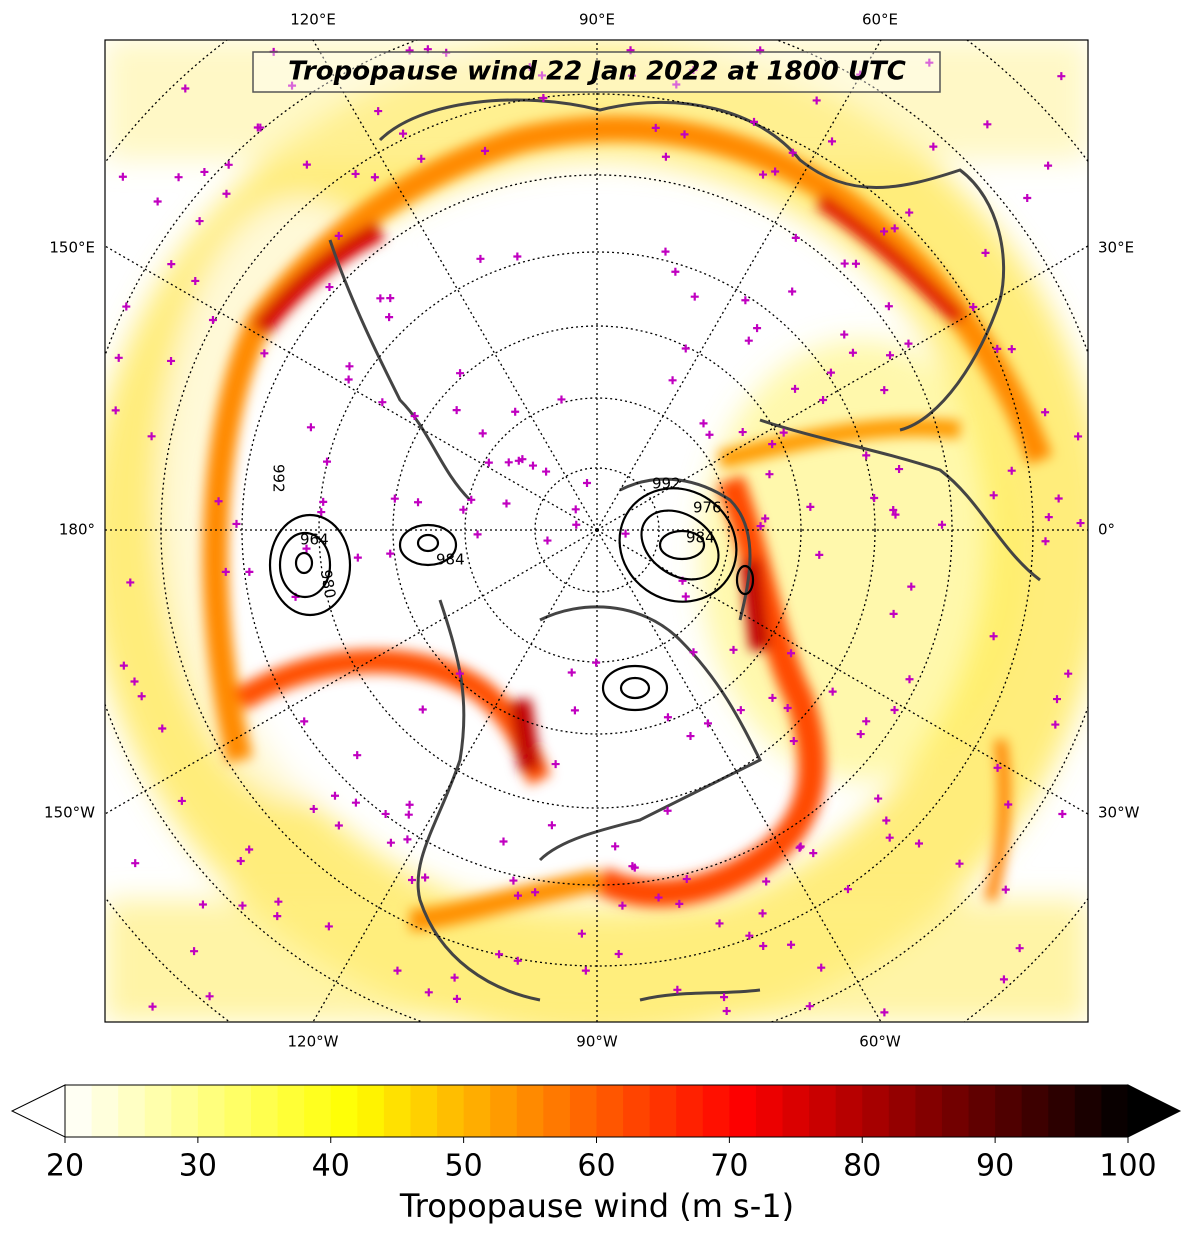 The width and height of the screenshot is (1192, 1242). I want to click on lon-label: 60°W, so click(880, 1042).